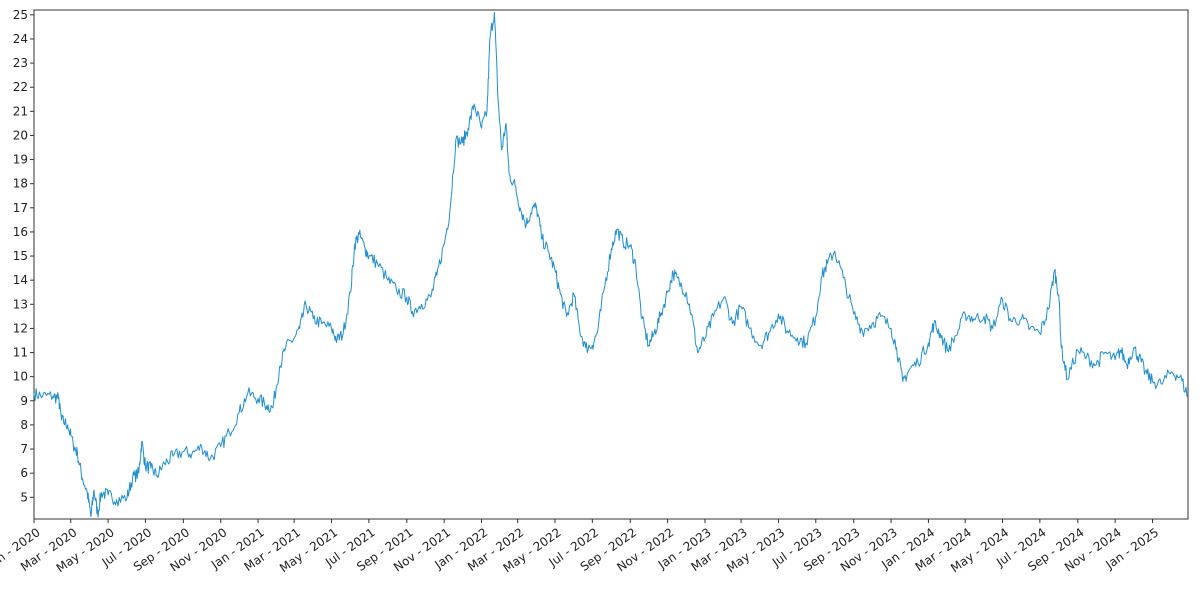 This screenshot has width=1200, height=600. What do you see at coordinates (20, 39) in the screenshot?
I see `y-tick-label: 24` at bounding box center [20, 39].